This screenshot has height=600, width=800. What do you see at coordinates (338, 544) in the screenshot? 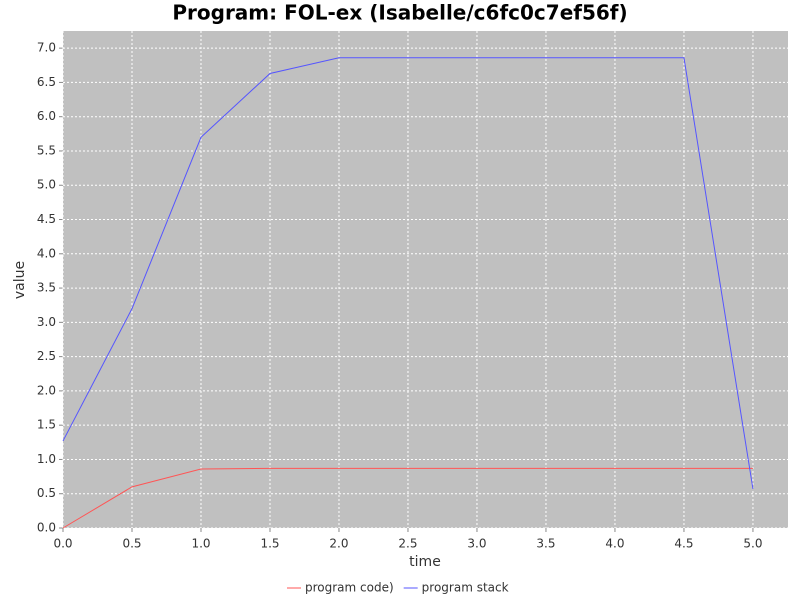
I see `x-tick-label: 2.0` at bounding box center [338, 544].